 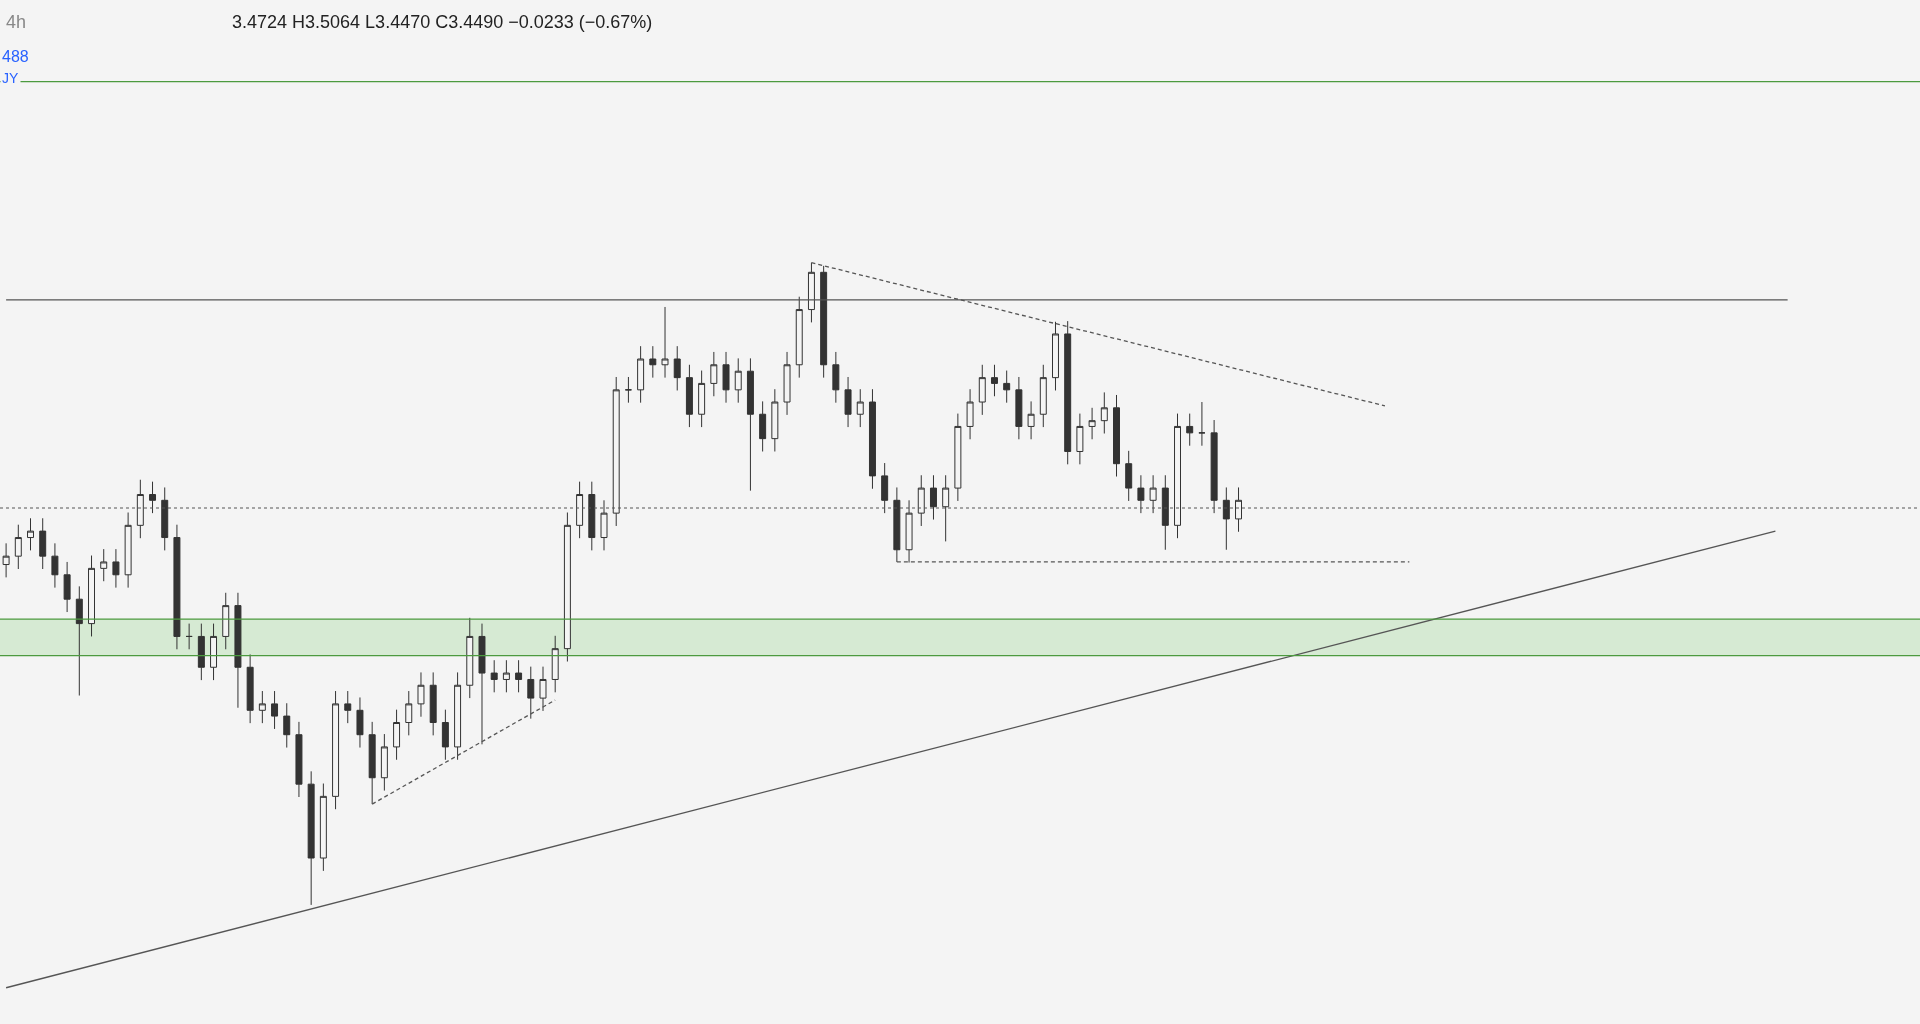 What do you see at coordinates (10, 78) in the screenshot?
I see `text: JY` at bounding box center [10, 78].